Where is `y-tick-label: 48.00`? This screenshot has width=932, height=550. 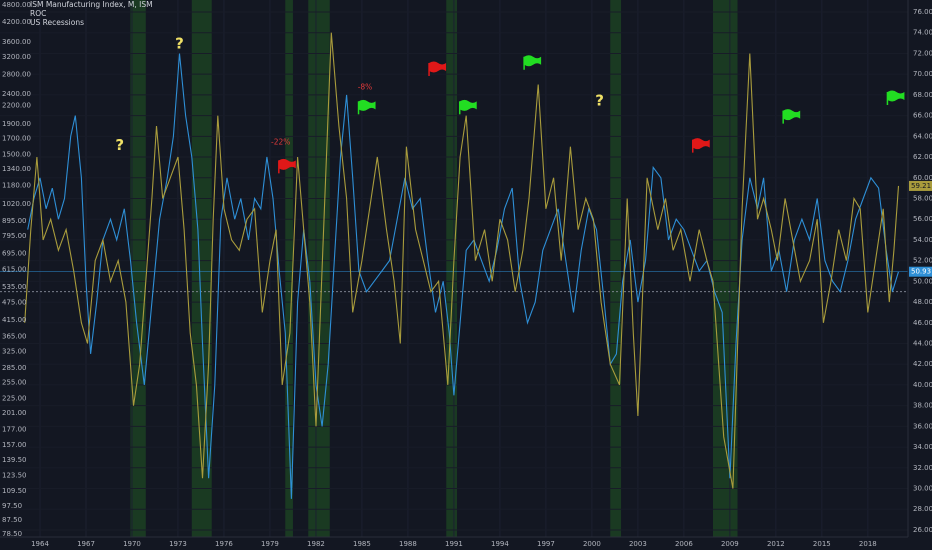 y-tick-label: 48.00 is located at coordinates (922, 302).